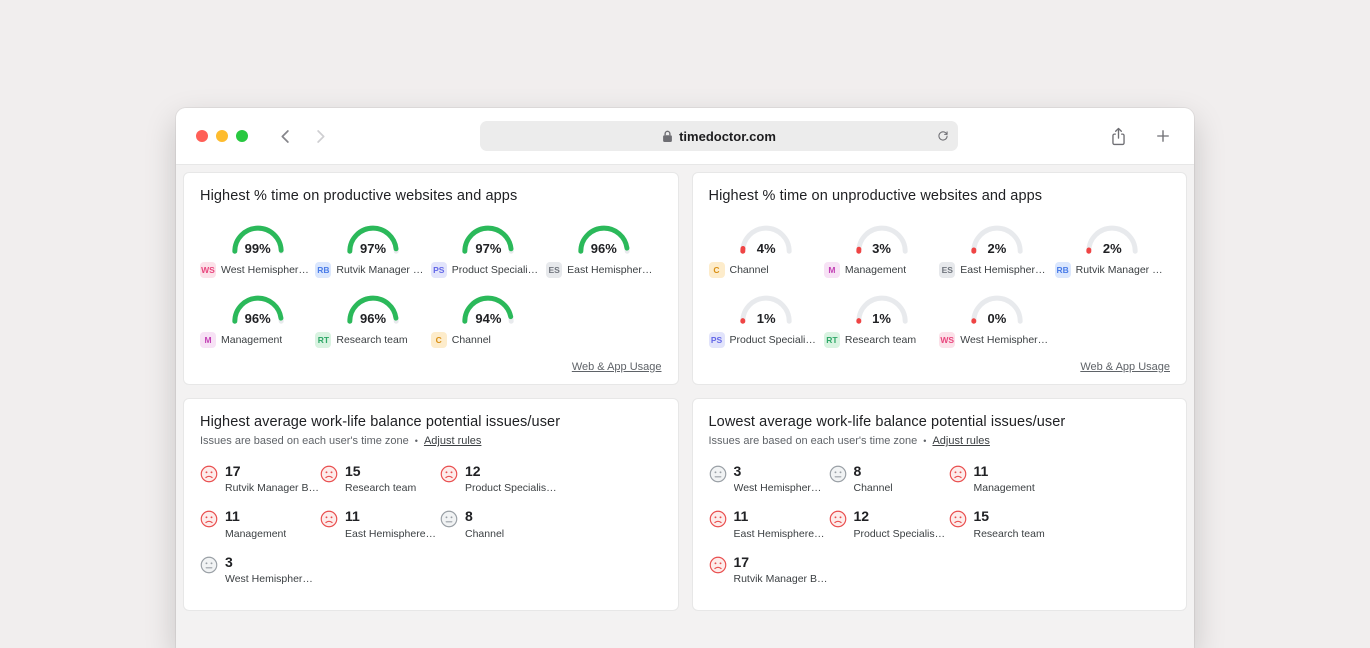 This screenshot has height=648, width=1370. I want to click on team-badge: ES, so click(554, 270).